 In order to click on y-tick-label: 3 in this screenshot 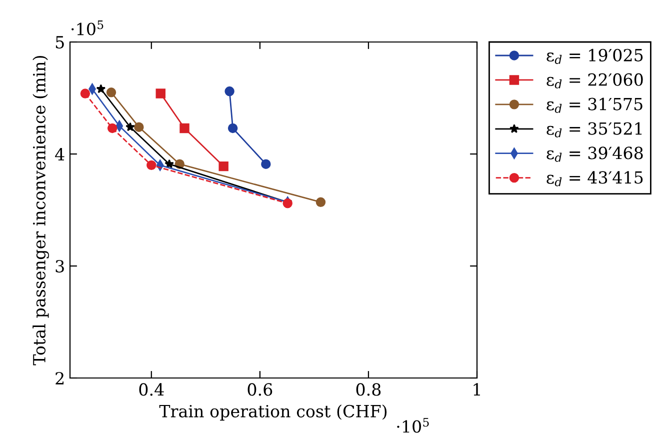, I will do `click(60, 266)`.